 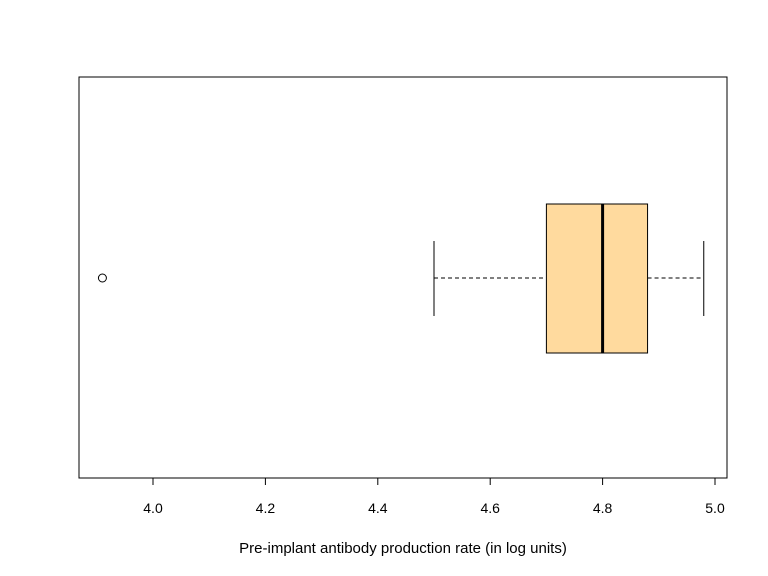 I want to click on x-tick-label: 4.6, so click(x=490, y=508).